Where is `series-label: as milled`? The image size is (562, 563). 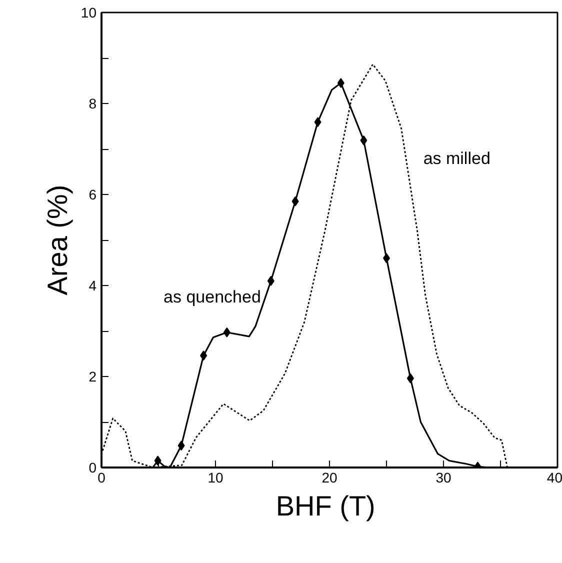 series-label: as milled is located at coordinates (456, 158).